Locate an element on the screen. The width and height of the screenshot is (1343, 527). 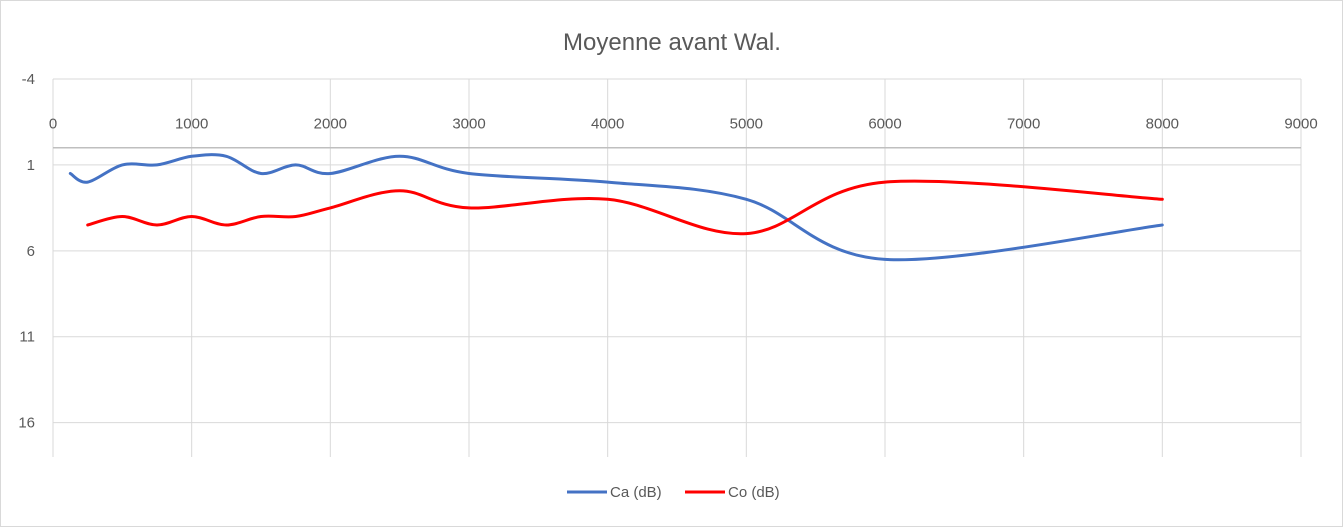
legend: Ca (dB) Co (dB) is located at coordinates (673, 492).